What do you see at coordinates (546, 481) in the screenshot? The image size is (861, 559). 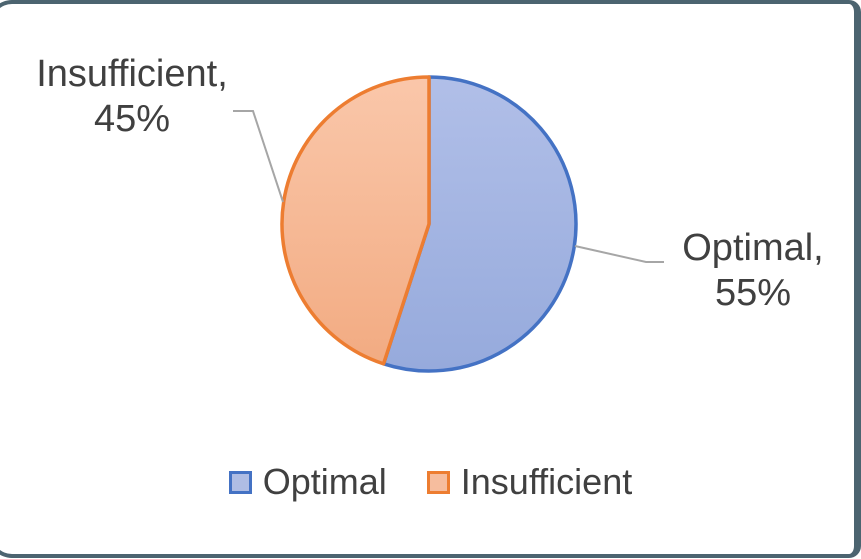 I see `legend-label-insufficient: Insufficient` at bounding box center [546, 481].